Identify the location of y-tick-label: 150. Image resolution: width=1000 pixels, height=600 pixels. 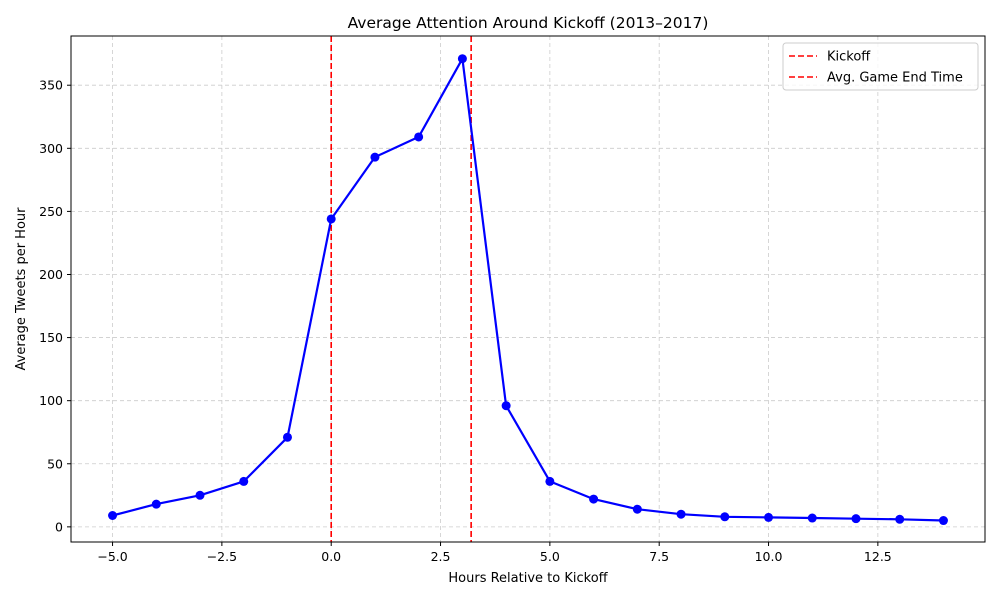
(51, 337).